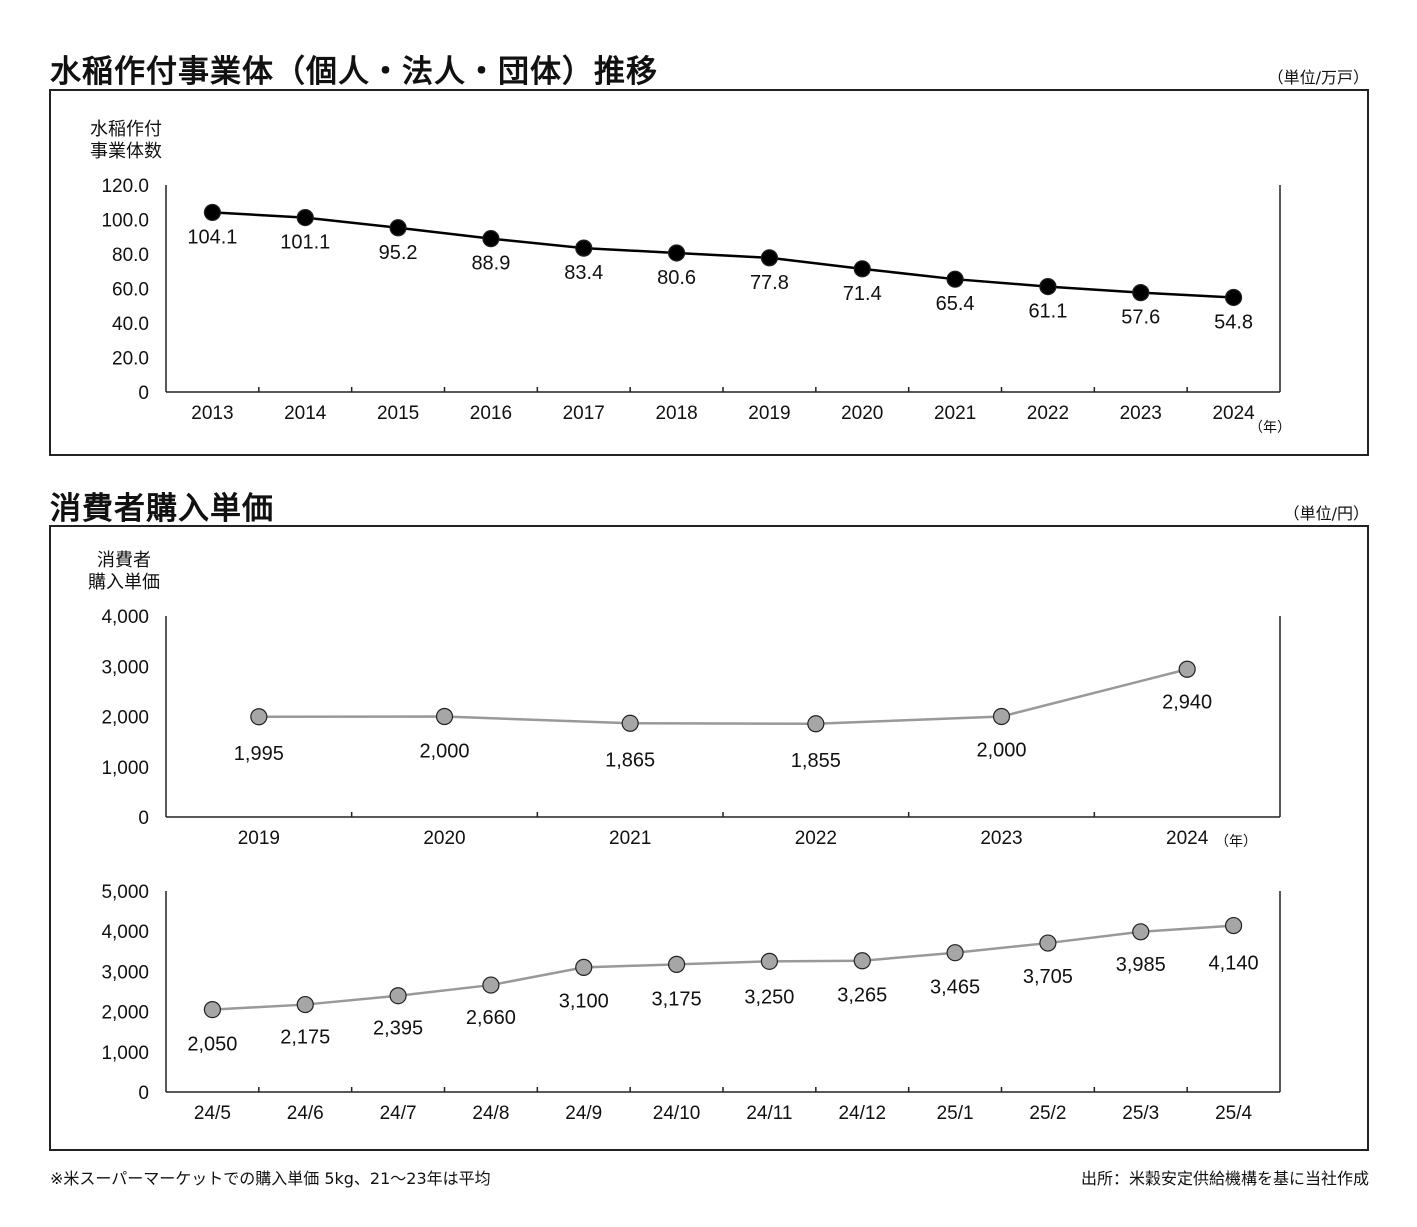 The width and height of the screenshot is (1417, 1227). I want to click on chart2-x-tick-label: 2019, so click(259, 838).